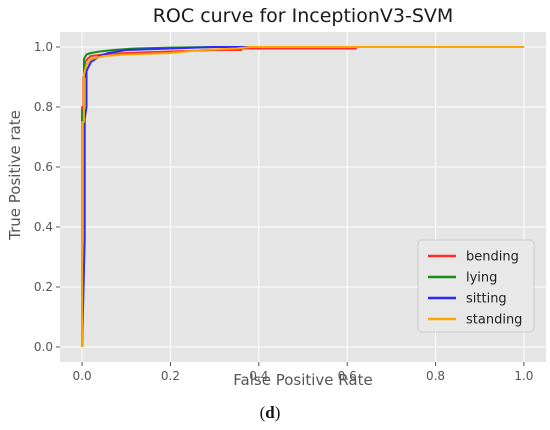 This screenshot has height=430, width=550. I want to click on y-axis-label: True Positive rate, so click(15, 175).